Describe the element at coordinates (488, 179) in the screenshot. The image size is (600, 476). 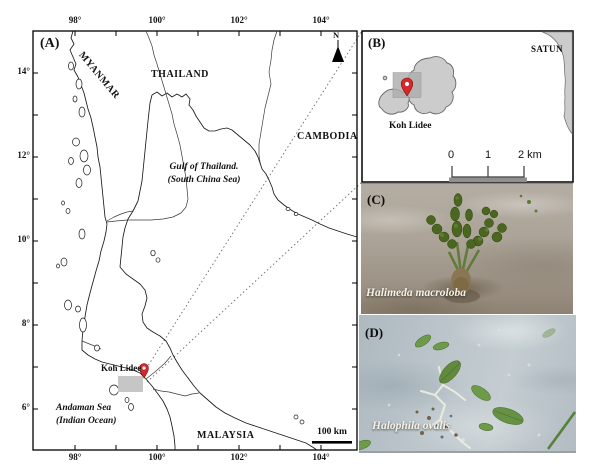
I see `inset-scalebar-bar` at that location.